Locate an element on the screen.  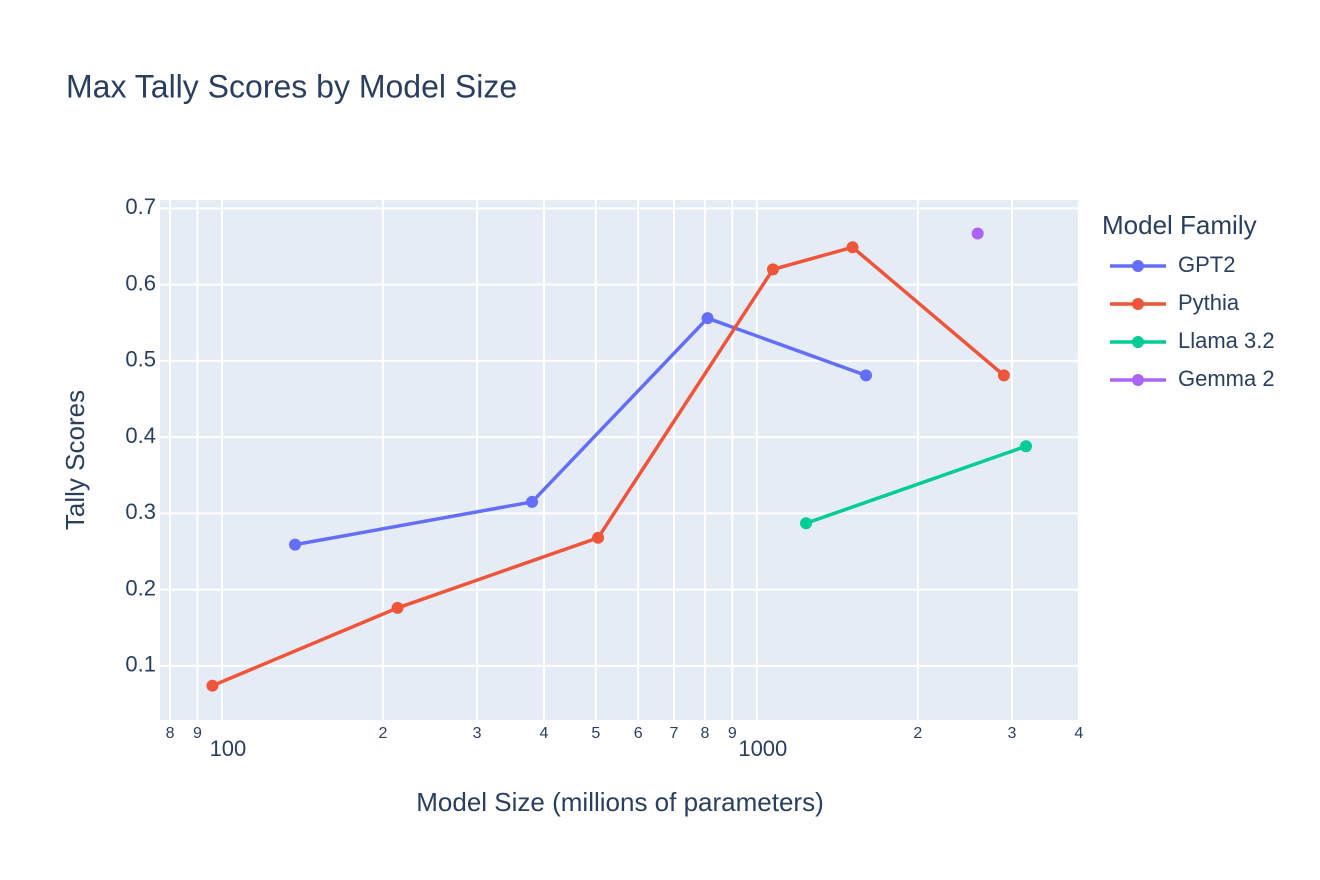
y-tick-label: 0.2 is located at coordinates (140, 587).